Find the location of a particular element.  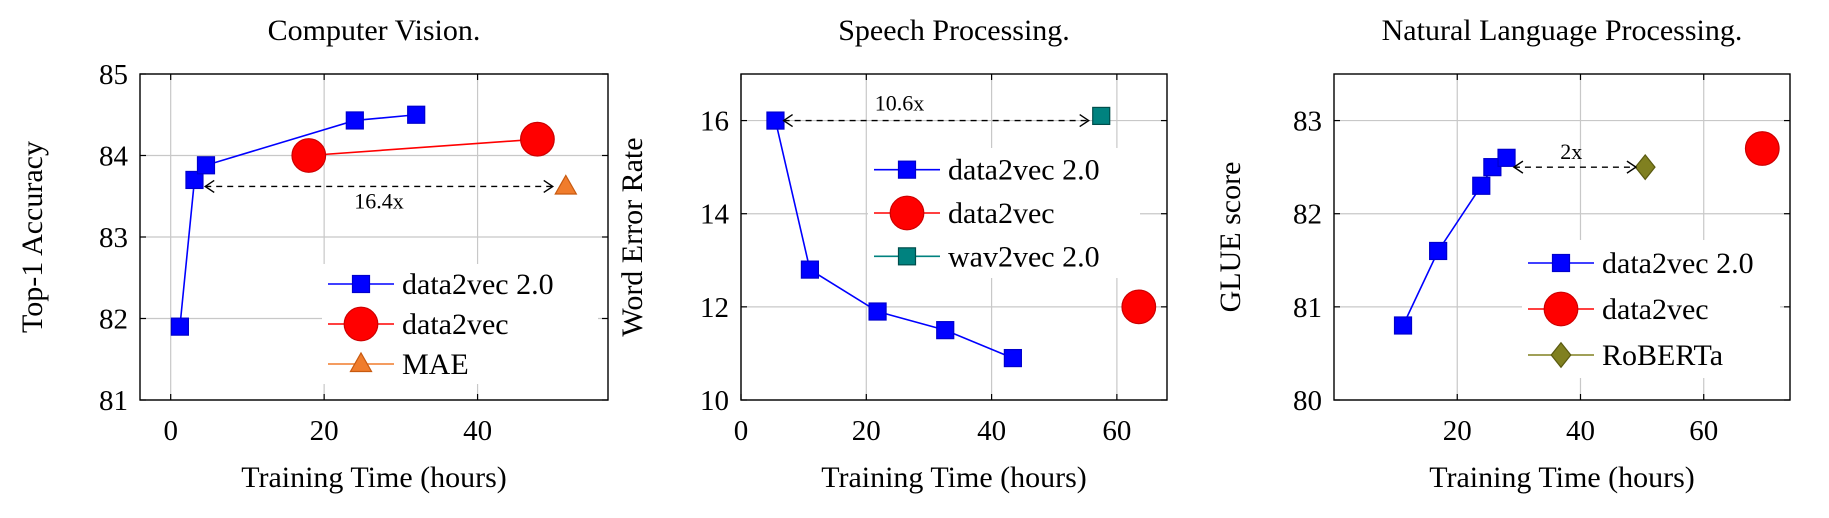

y-tick-label: 16 is located at coordinates (714, 122).